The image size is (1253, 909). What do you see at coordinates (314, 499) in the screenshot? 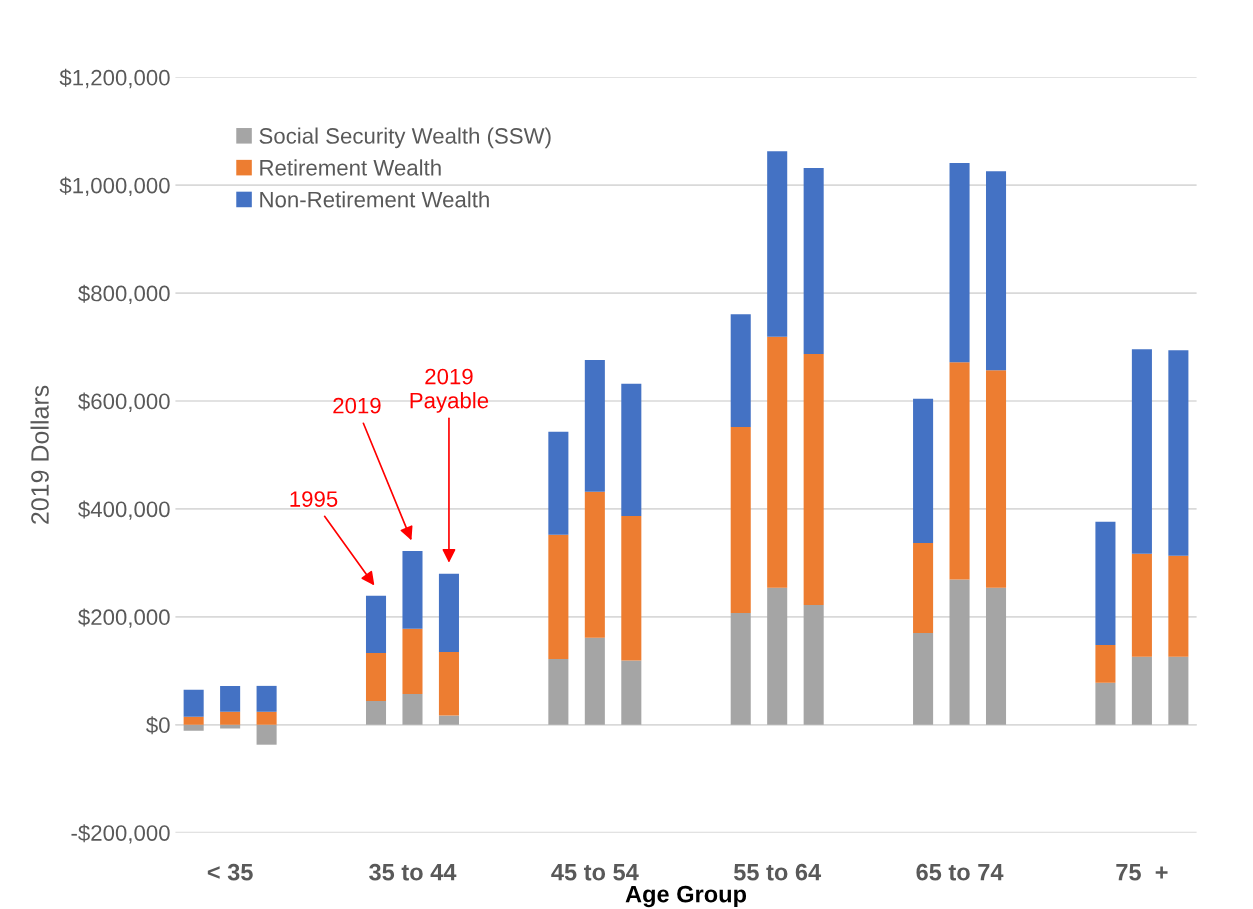
I see `annotation: 1995` at bounding box center [314, 499].